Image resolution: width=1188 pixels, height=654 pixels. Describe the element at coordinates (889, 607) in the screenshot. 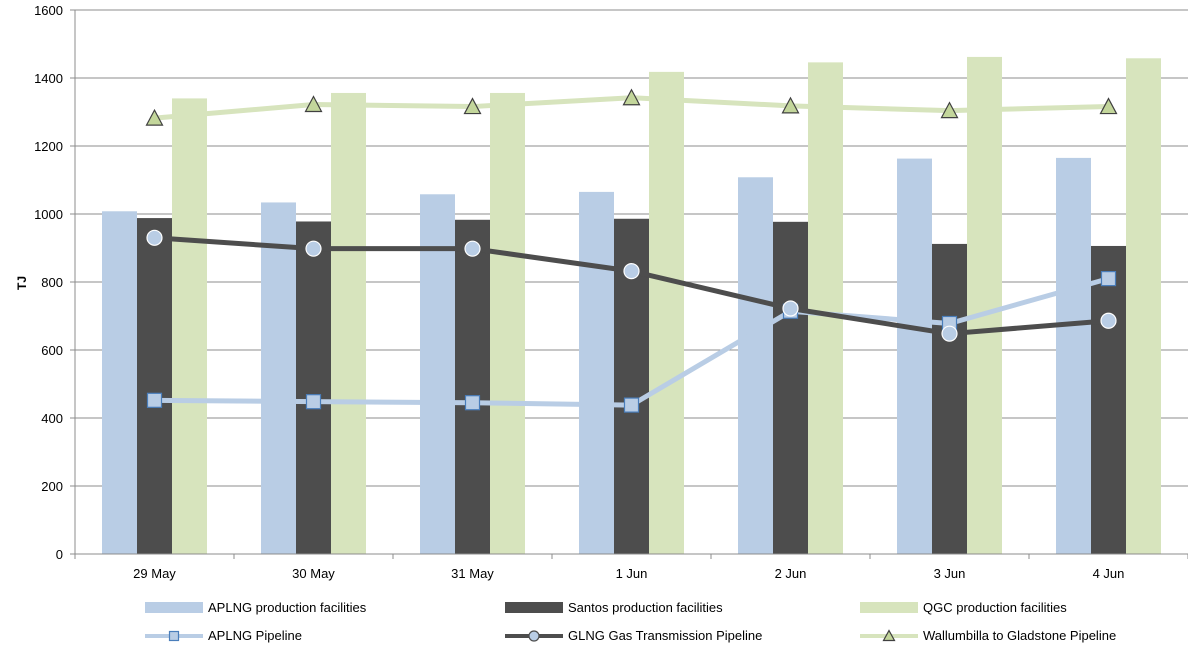

I see `legend-swatch-qgc-production-facilities` at that location.